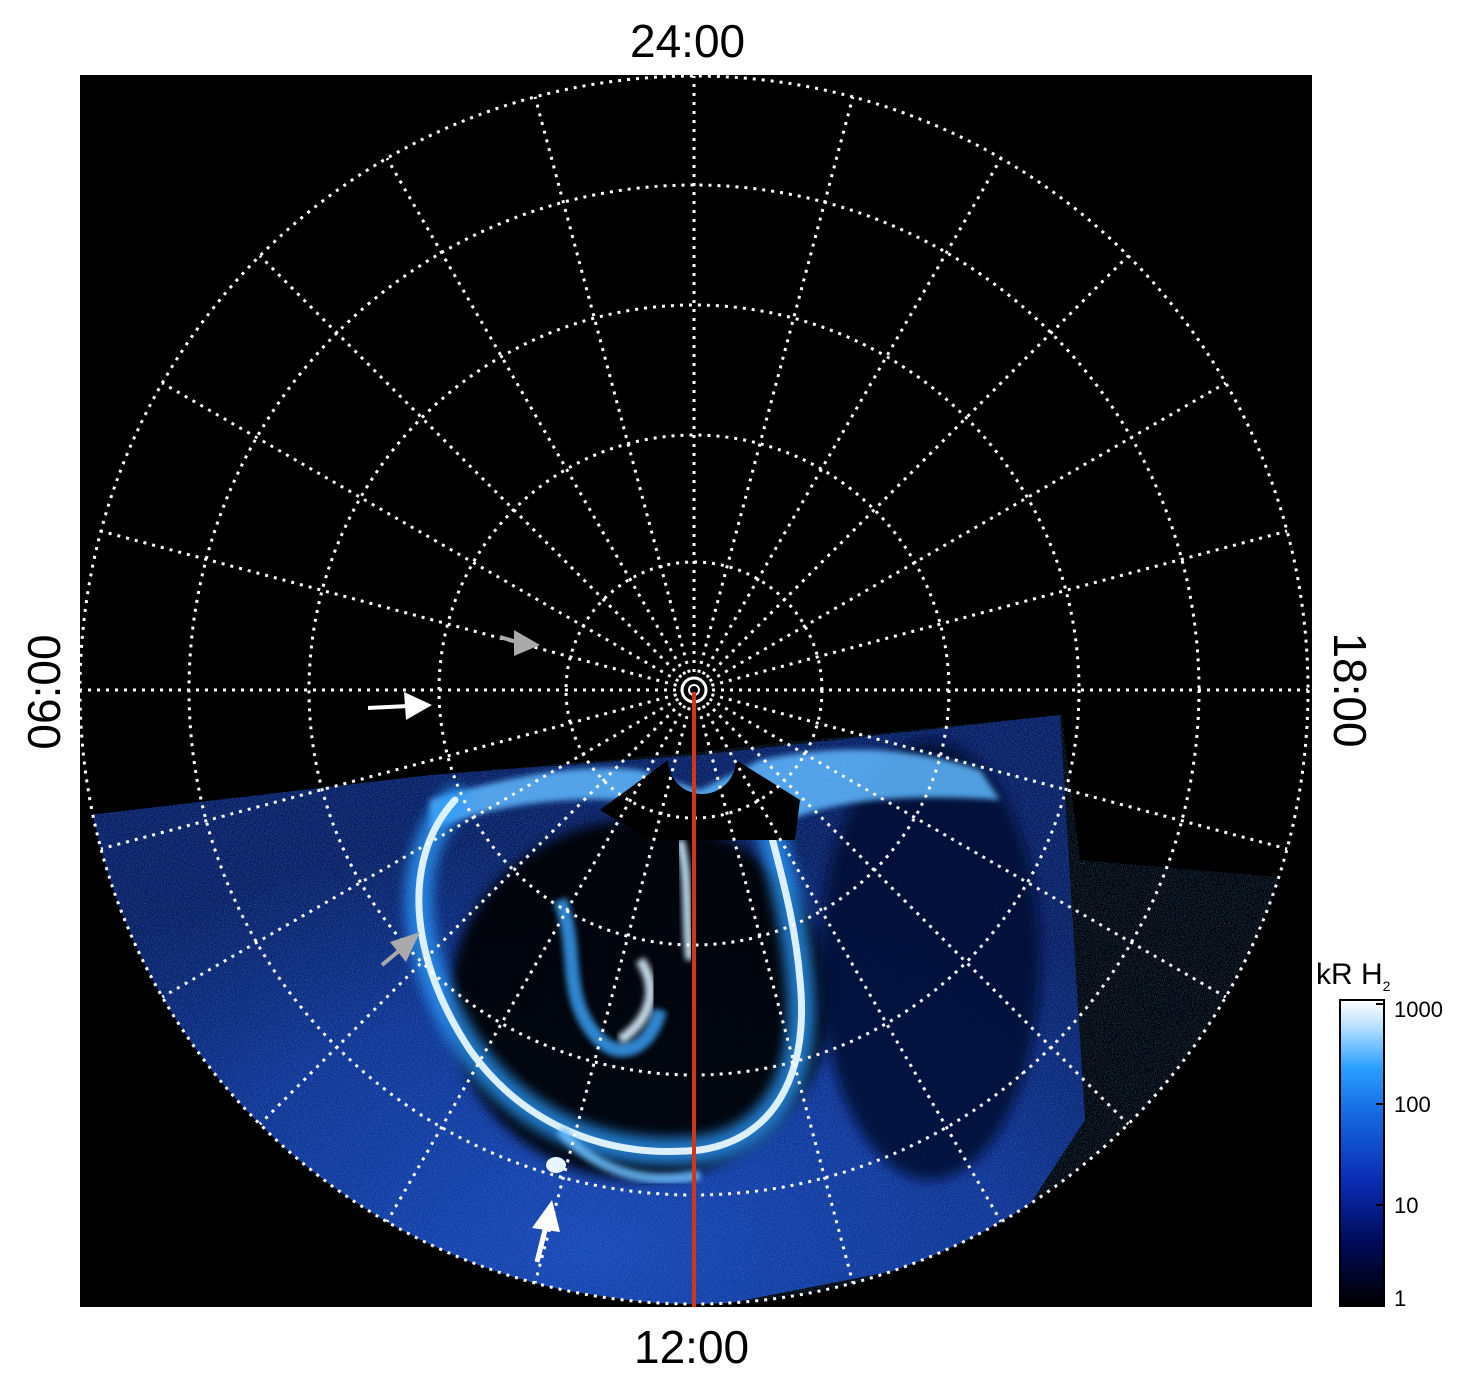  I want to click on colorbar-title: kR H2, so click(1353, 976).